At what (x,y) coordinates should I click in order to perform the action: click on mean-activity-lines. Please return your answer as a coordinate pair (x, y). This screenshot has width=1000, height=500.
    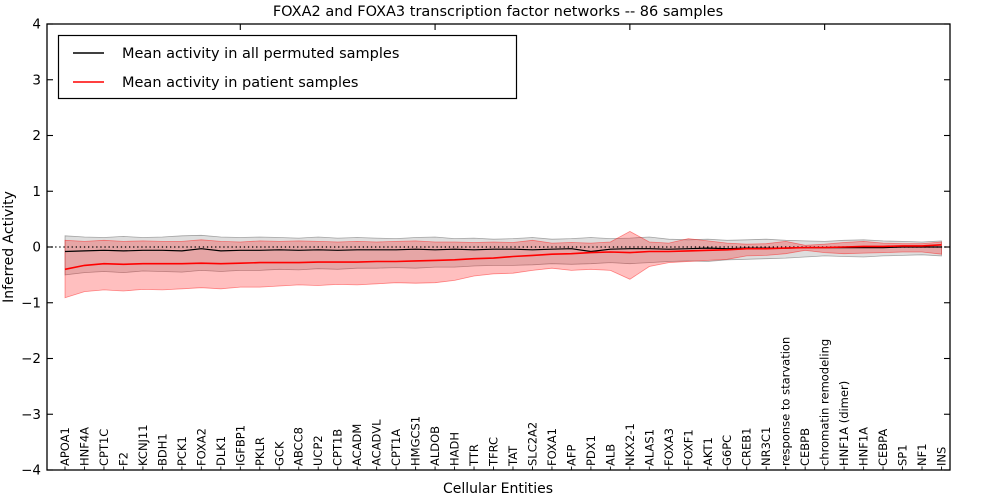
    Looking at the image, I should click on (503, 257).